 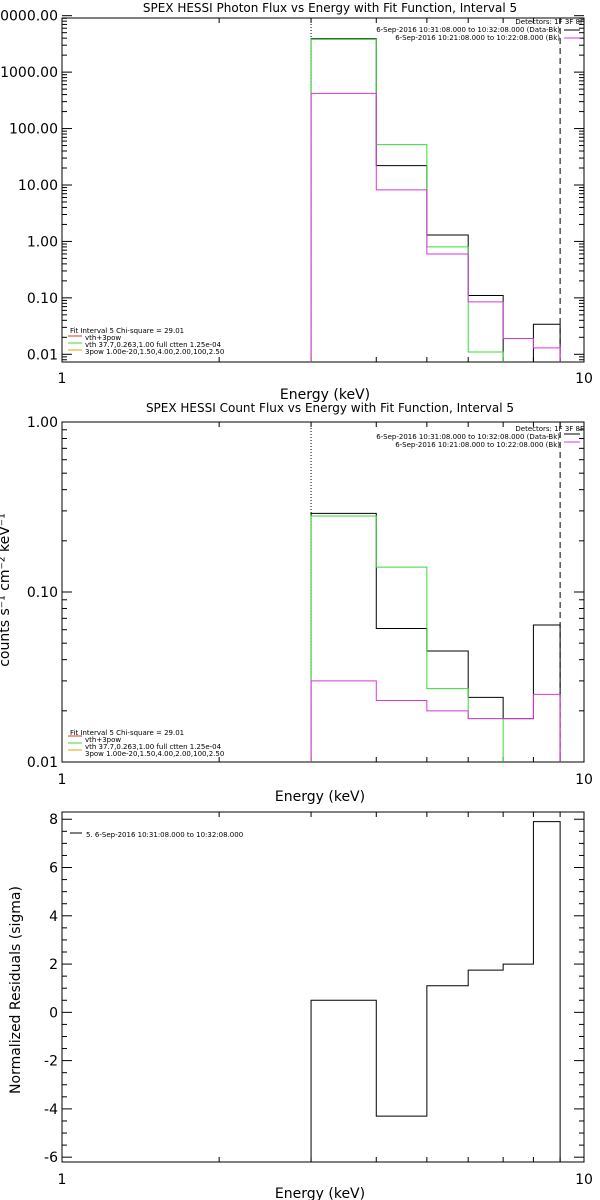 I want to click on y-tick-label: 4, so click(x=53, y=917).